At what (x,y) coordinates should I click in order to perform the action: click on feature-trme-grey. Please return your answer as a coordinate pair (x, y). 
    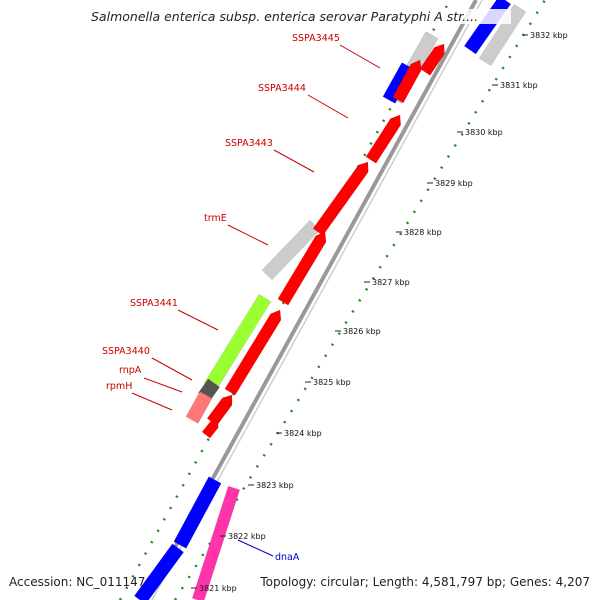
    Looking at the image, I should click on (291, 250).